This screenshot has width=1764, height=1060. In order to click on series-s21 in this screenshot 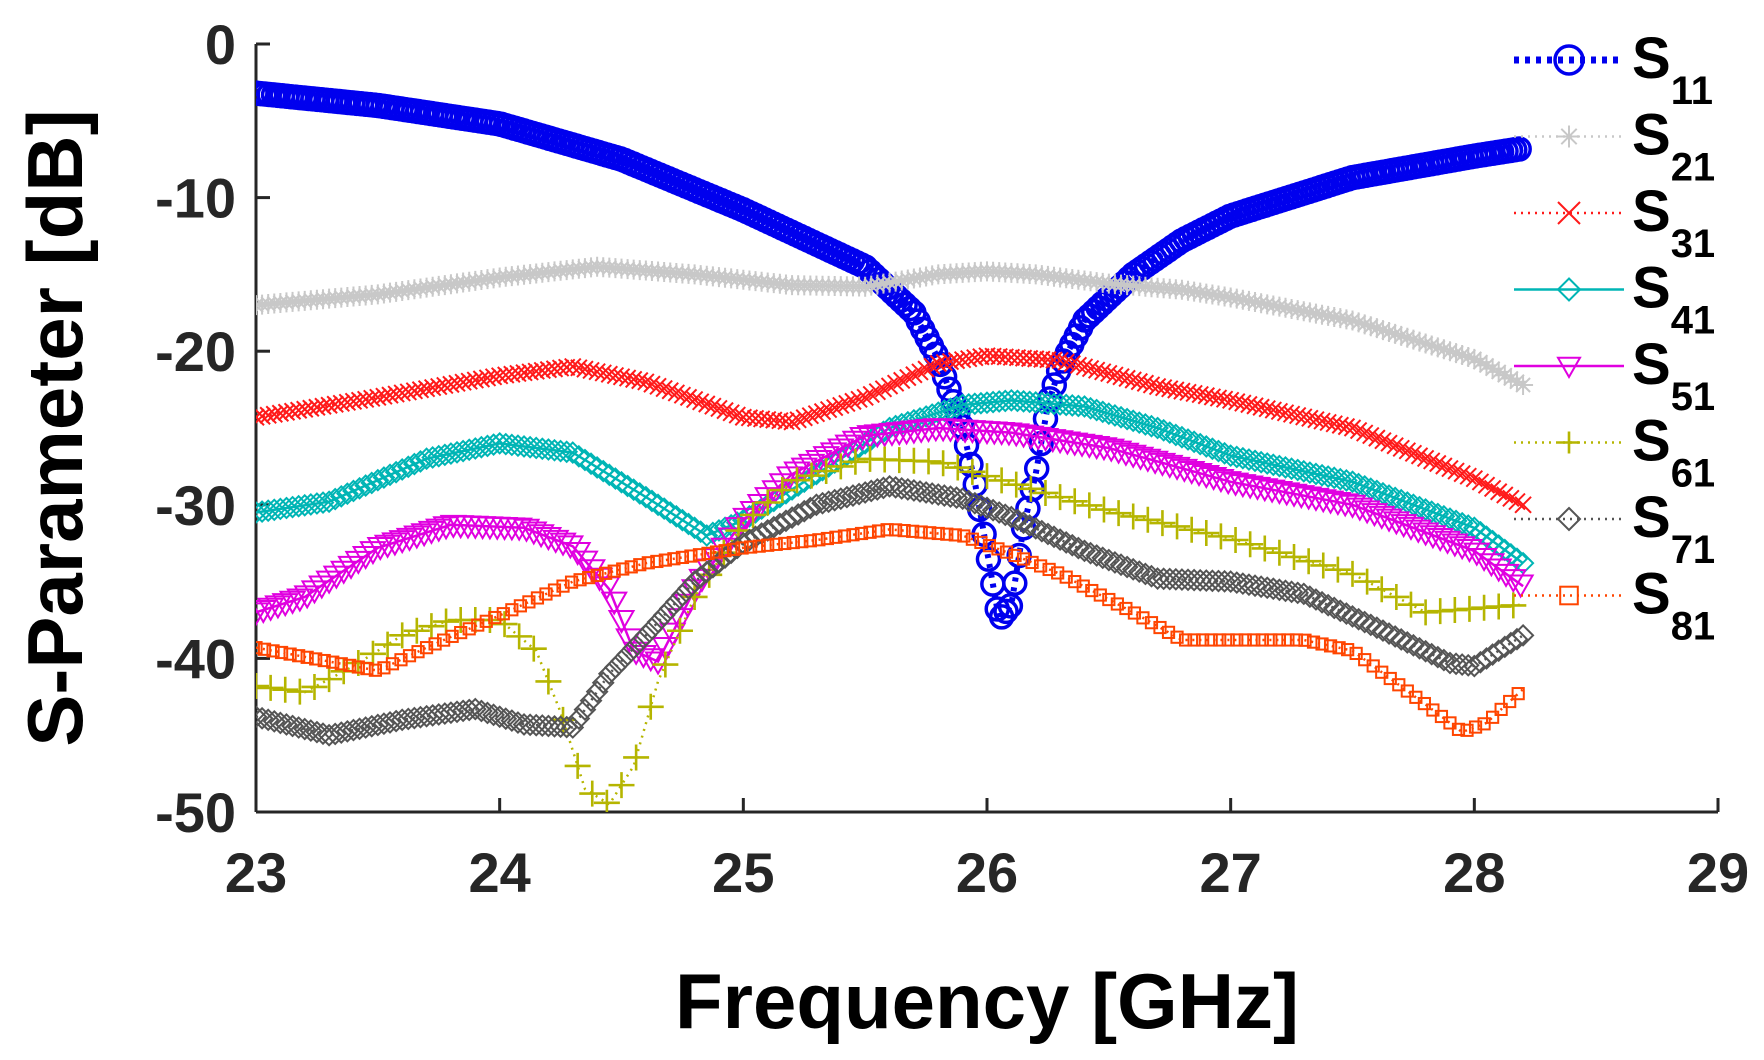, I will do `click(895, 325)`.